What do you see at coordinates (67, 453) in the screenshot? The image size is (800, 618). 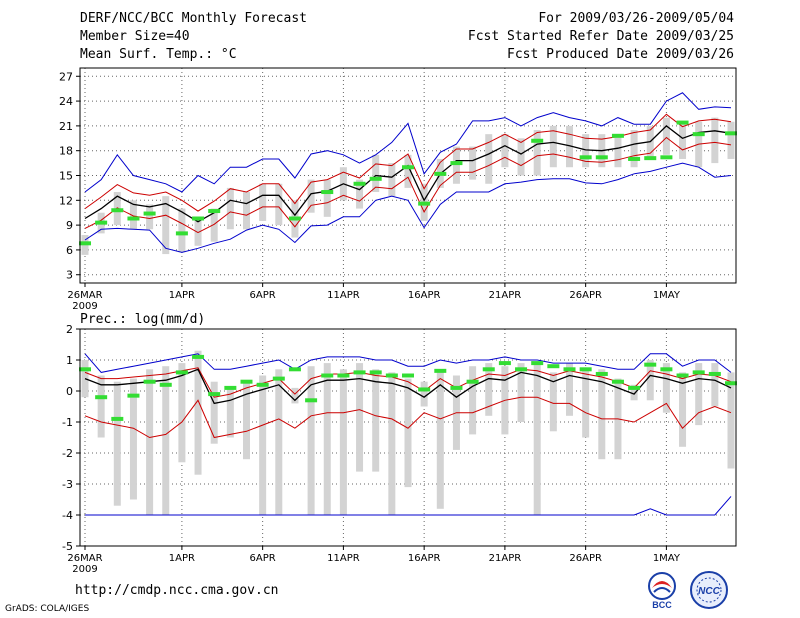 I see `prec-ytick-label: -2` at bounding box center [67, 453].